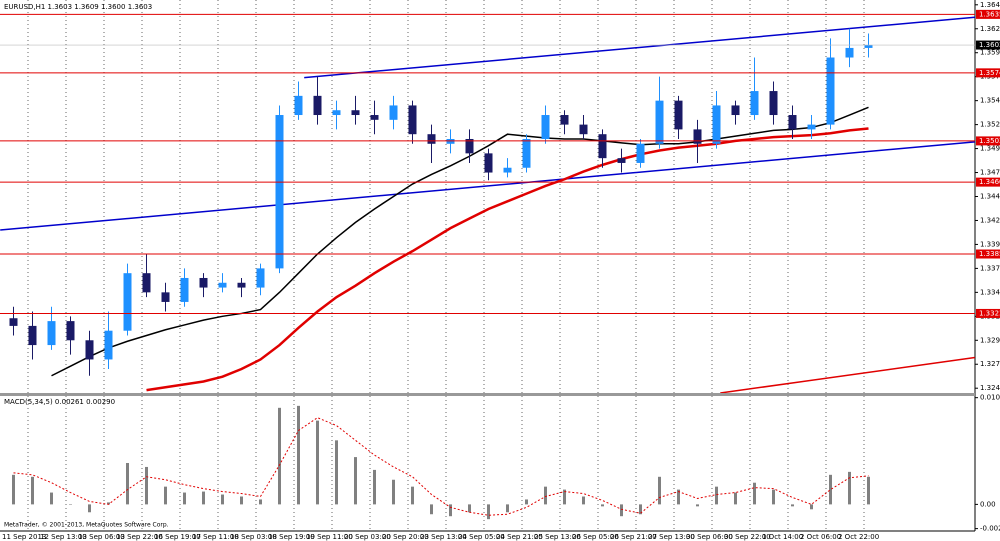 Image resolution: width=1000 pixels, height=541 pixels. What do you see at coordinates (990, 29) in the screenshot?
I see `y-tick-label: 1.3620` at bounding box center [990, 29].